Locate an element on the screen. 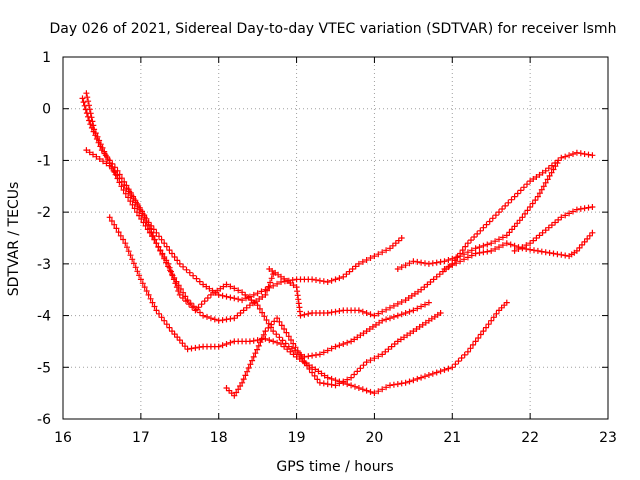 The image size is (640, 480). y-axis-label: SDTVAR / TECUs is located at coordinates (14, 239).